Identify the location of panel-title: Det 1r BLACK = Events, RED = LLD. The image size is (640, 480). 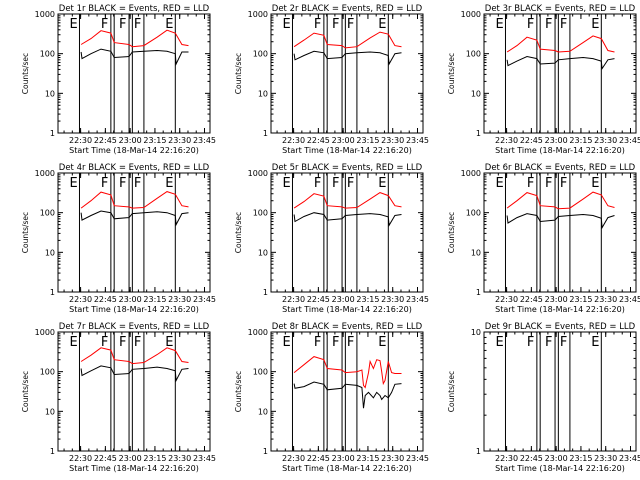
(134, 9).